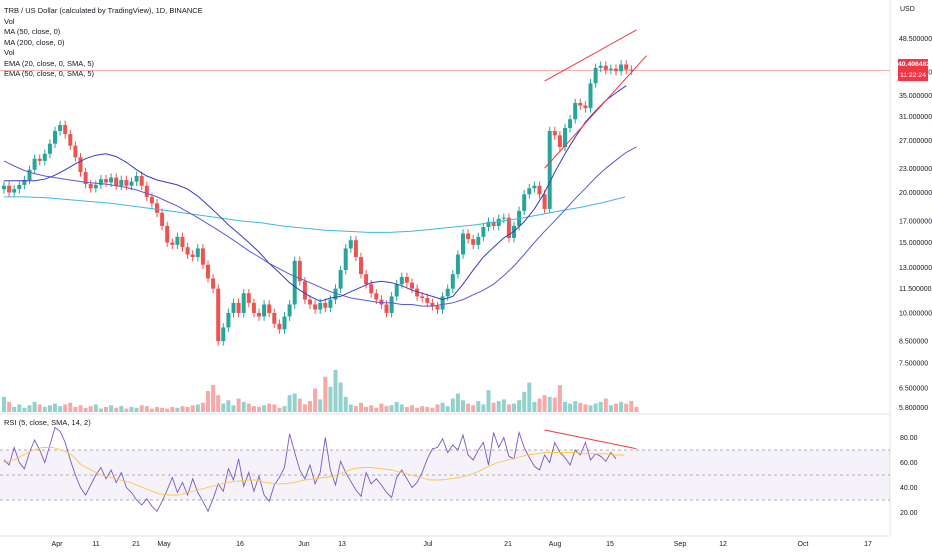  Describe the element at coordinates (915, 141) in the screenshot. I see `price-tick-label: 27.000000` at that location.